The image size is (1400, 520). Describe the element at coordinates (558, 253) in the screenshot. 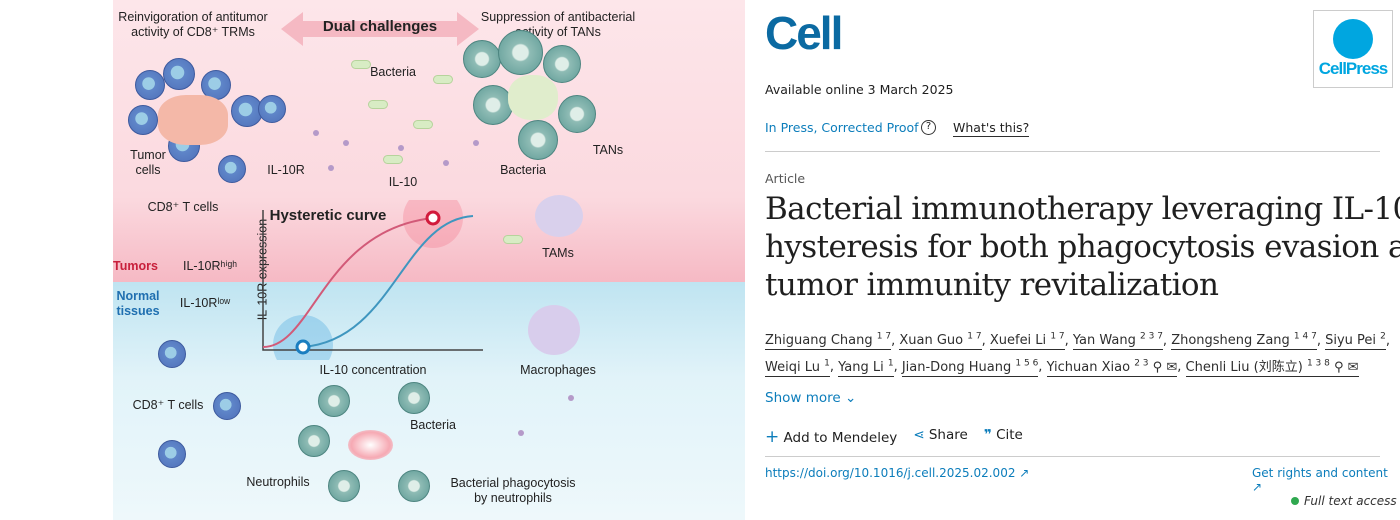

I see `tams-label: TAMs` at that location.